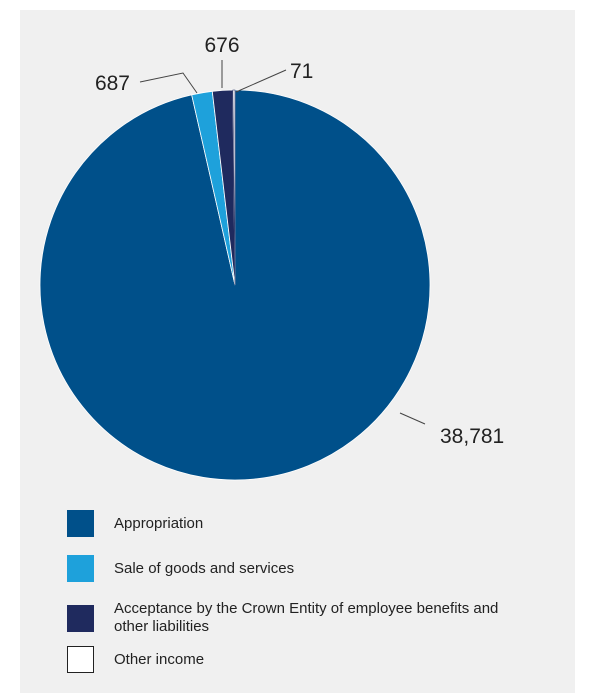 Image resolution: width=595 pixels, height=697 pixels. Describe the element at coordinates (159, 523) in the screenshot. I see `legend-label-appropriation: Appropriation` at that location.